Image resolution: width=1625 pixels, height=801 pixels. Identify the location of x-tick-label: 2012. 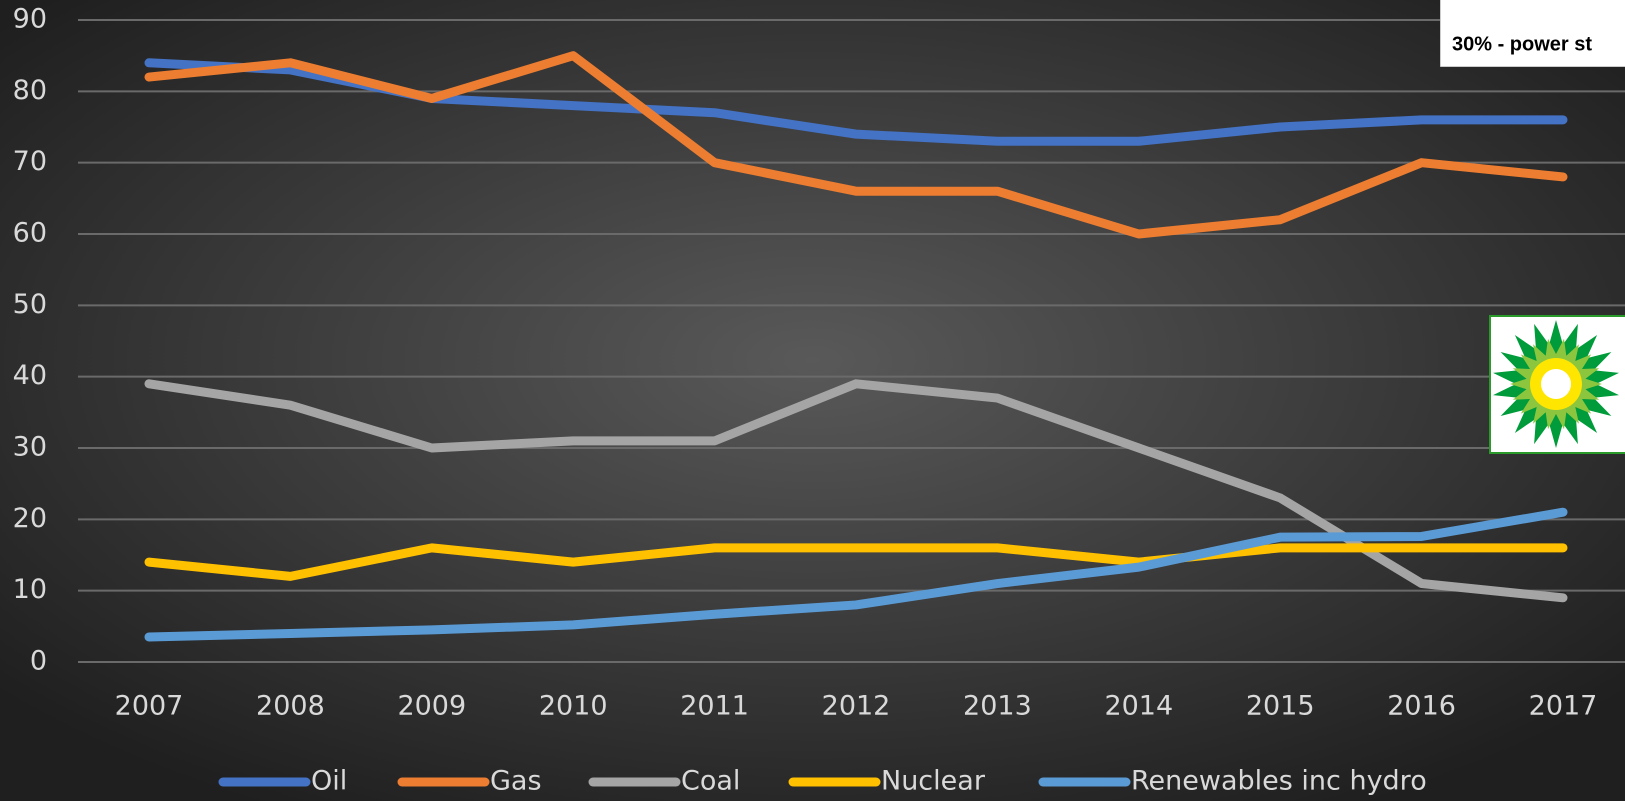
(856, 706).